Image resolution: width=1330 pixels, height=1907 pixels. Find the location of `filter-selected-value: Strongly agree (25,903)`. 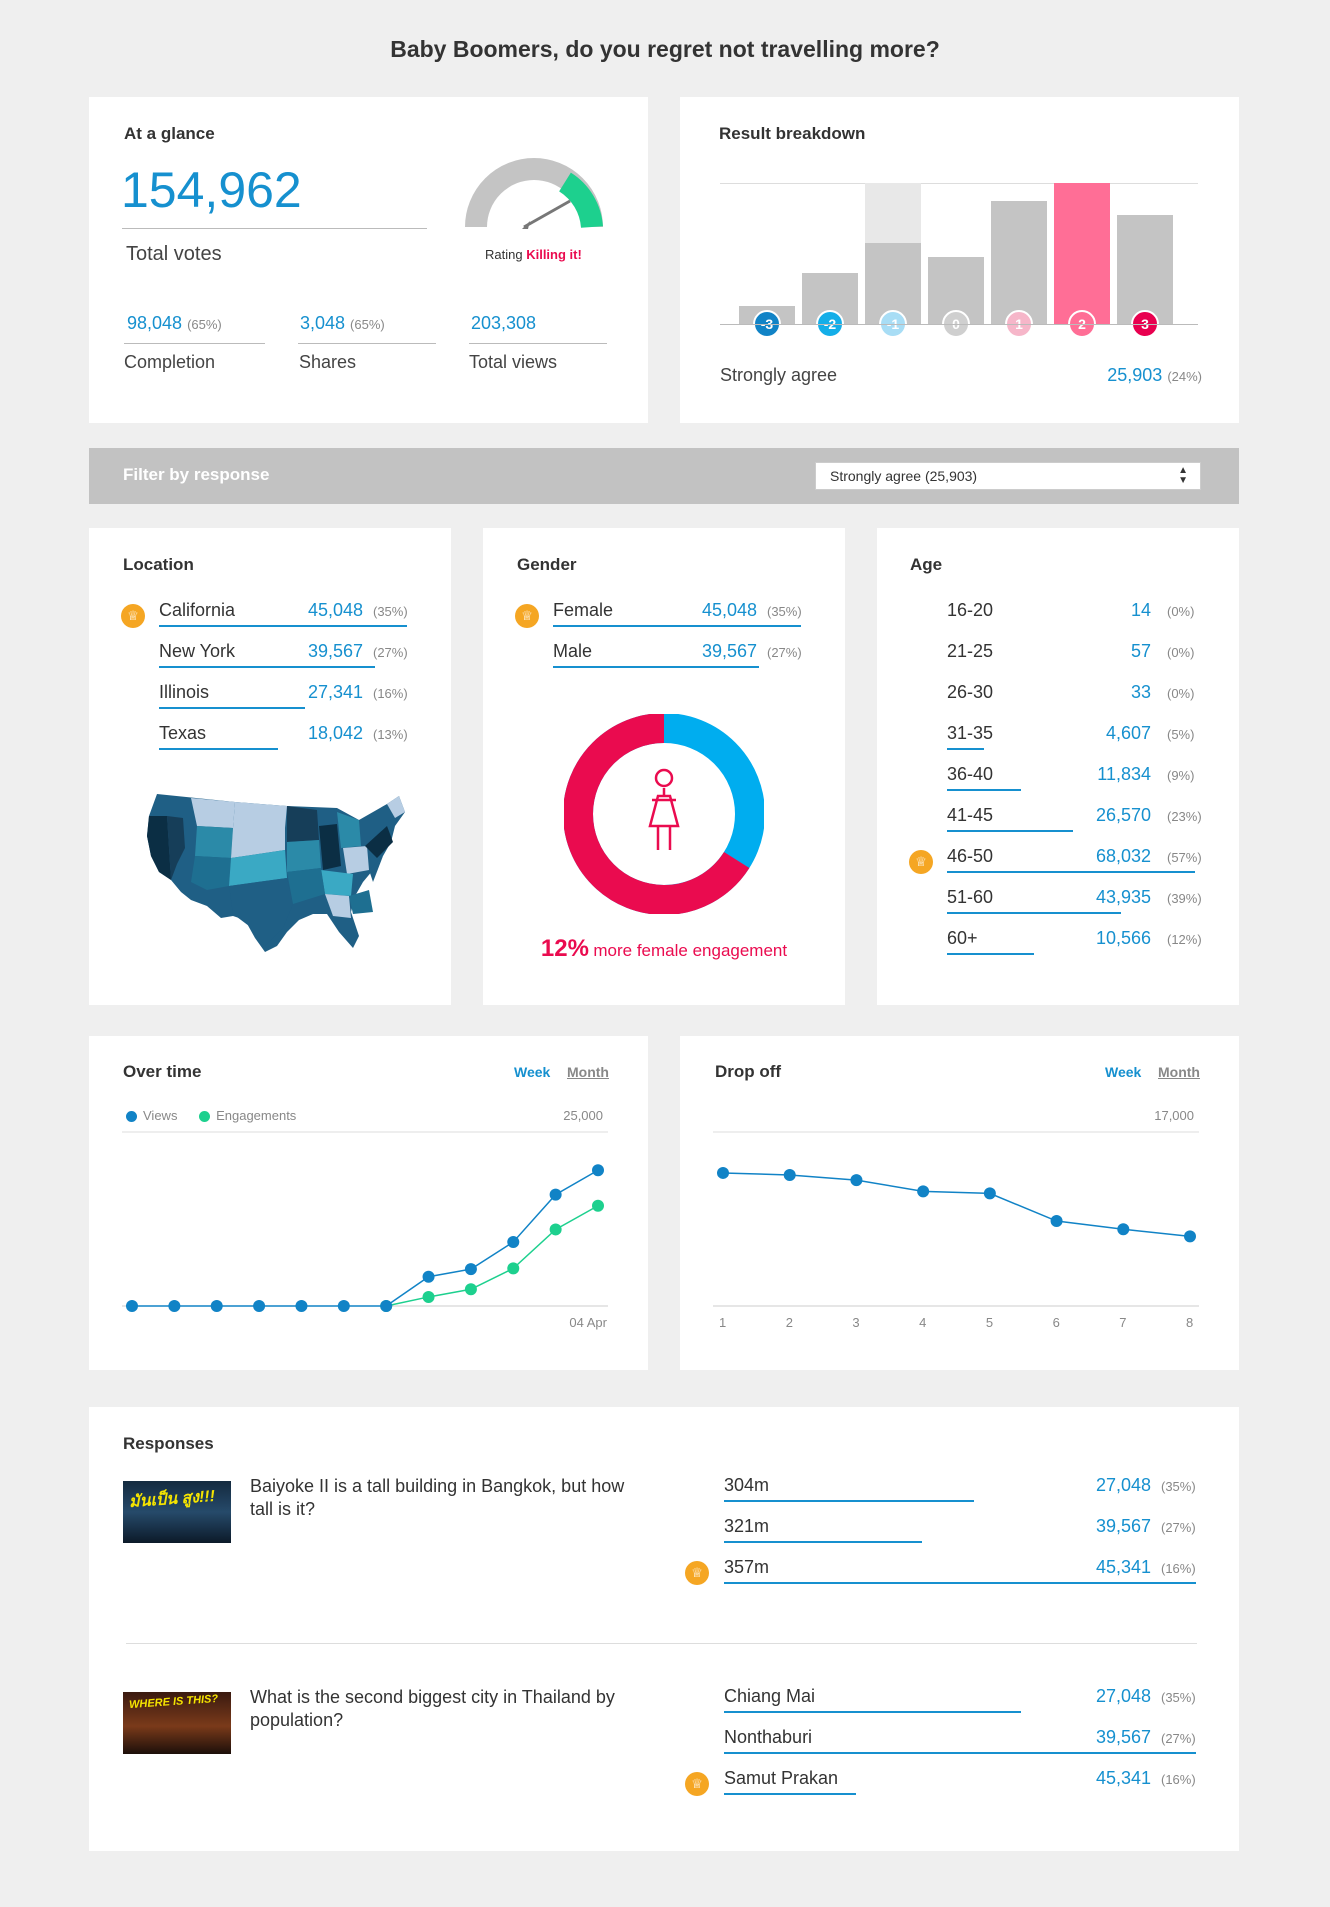

filter-selected-value: Strongly agree (25,903) is located at coordinates (904, 476).